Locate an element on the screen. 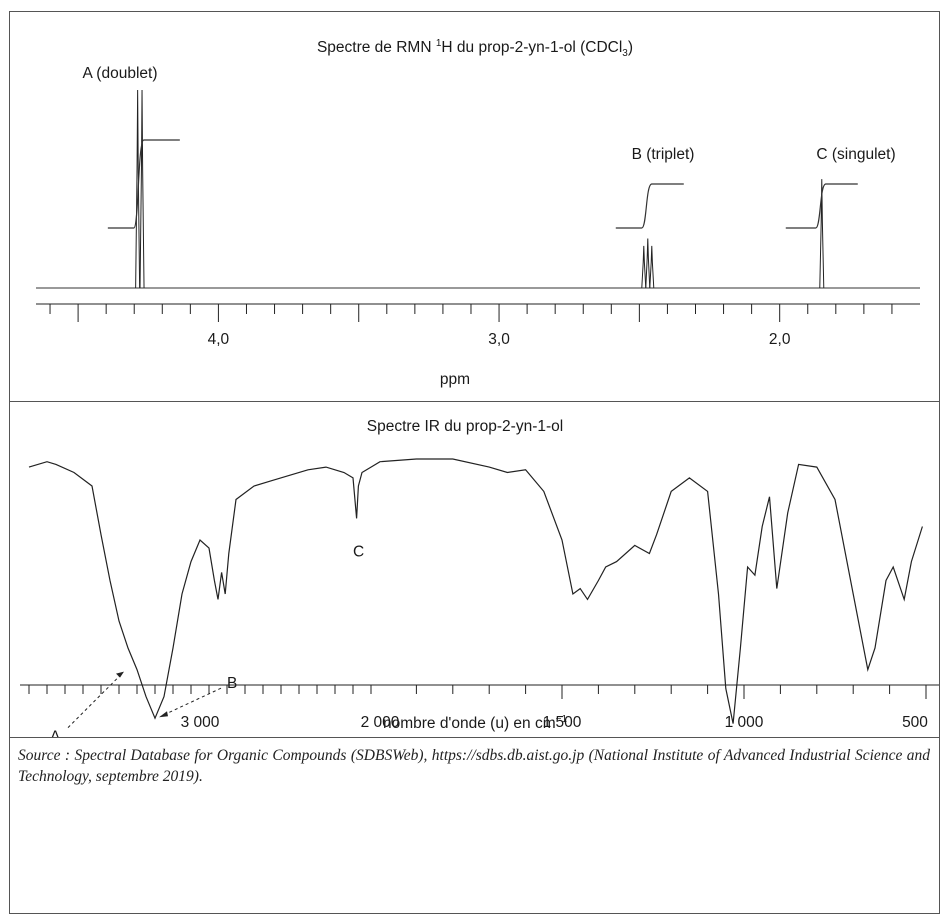 This screenshot has height=917, width=943. ir-annotation-label-a: A is located at coordinates (55, 733).